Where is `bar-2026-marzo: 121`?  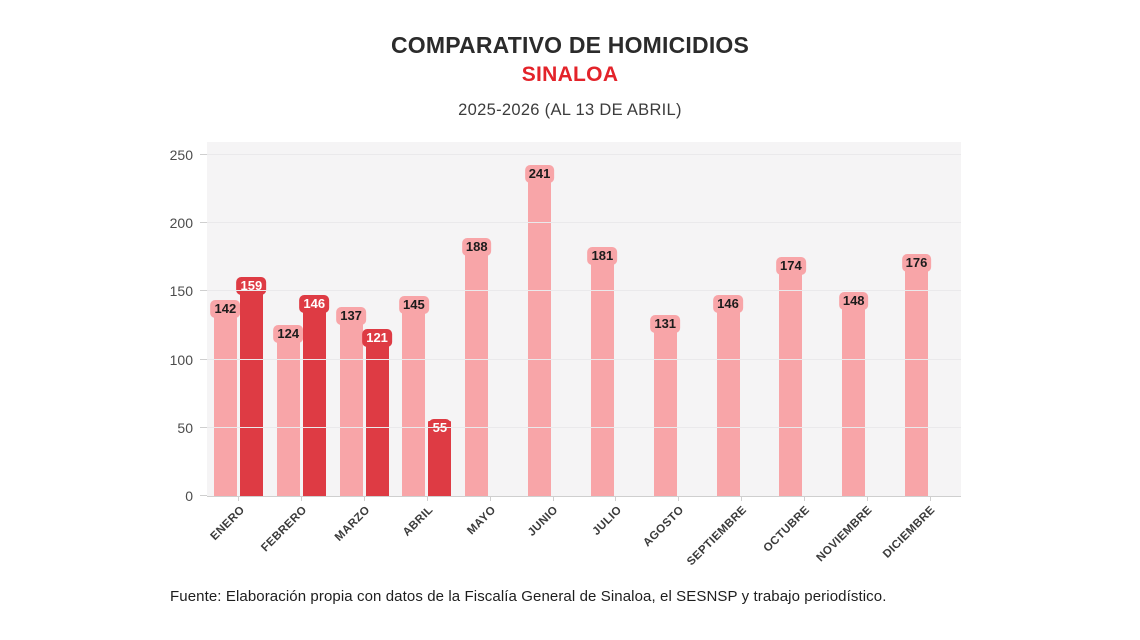 bar-2026-marzo: 121 is located at coordinates (377, 412).